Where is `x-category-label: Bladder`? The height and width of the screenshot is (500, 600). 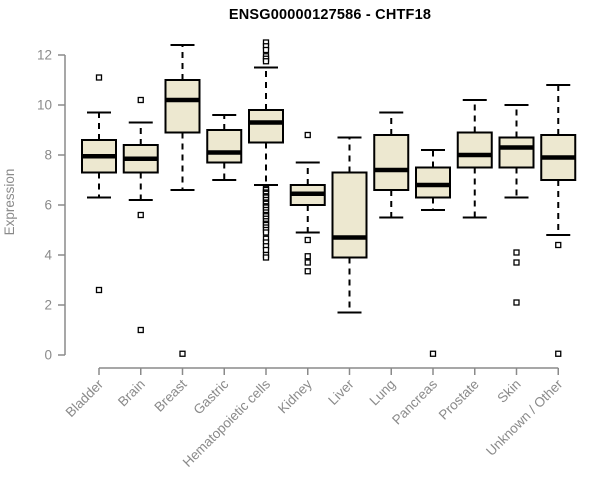
x-category-label: Bladder is located at coordinates (85, 398).